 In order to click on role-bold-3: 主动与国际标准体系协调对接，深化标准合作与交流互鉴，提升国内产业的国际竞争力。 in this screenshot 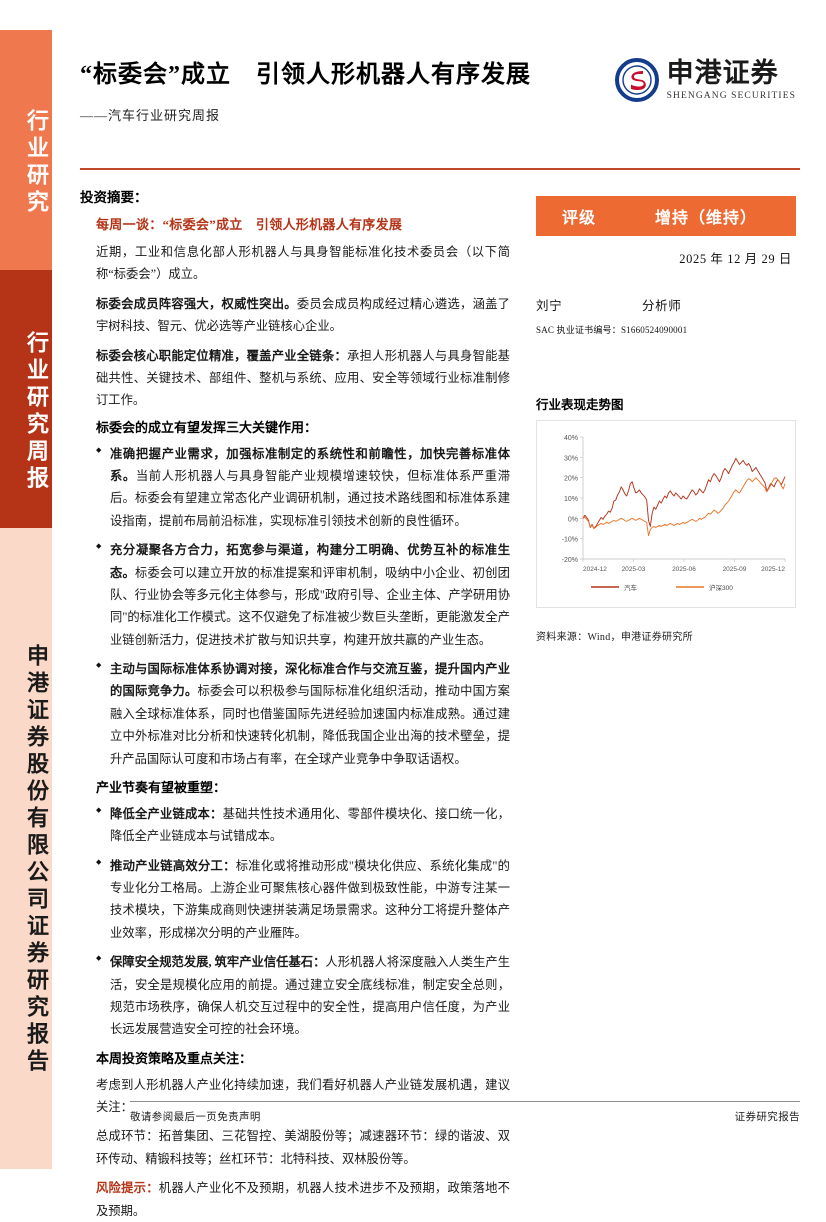, I will do `click(310, 680)`.